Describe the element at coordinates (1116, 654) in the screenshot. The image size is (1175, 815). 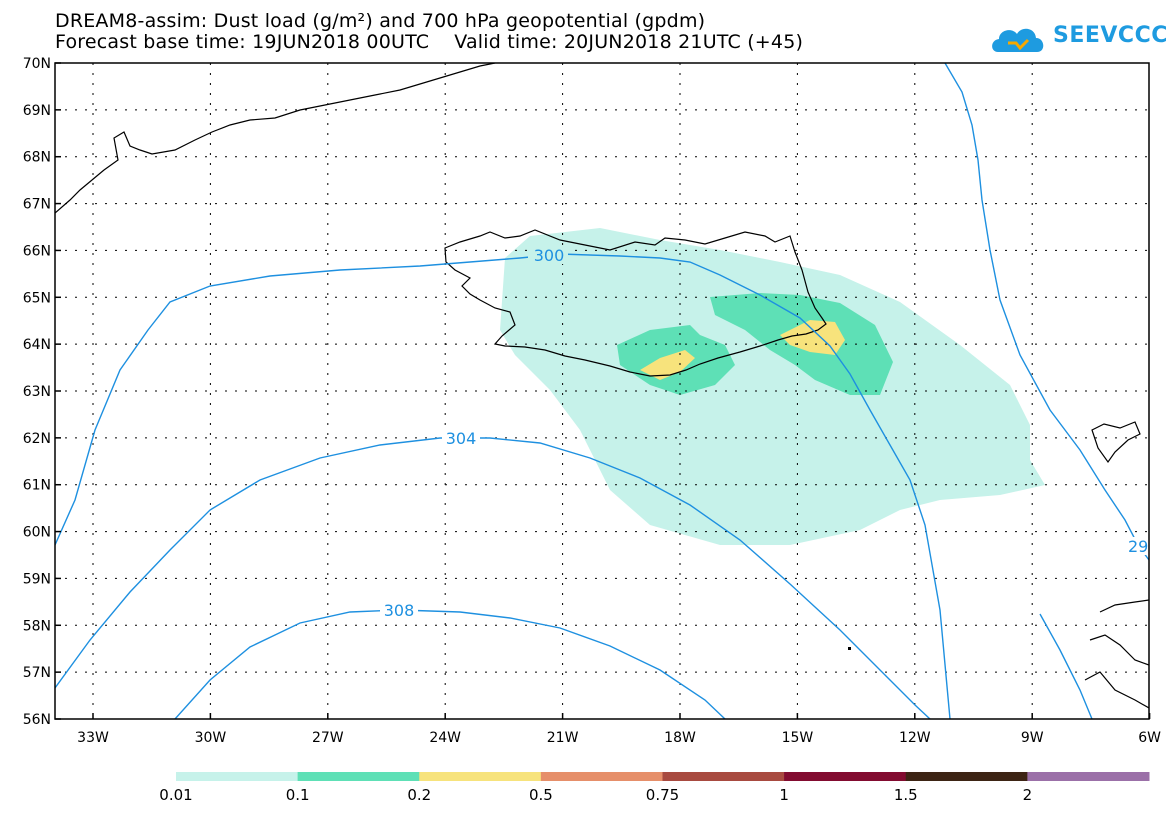
I see `scotland-coast` at that location.